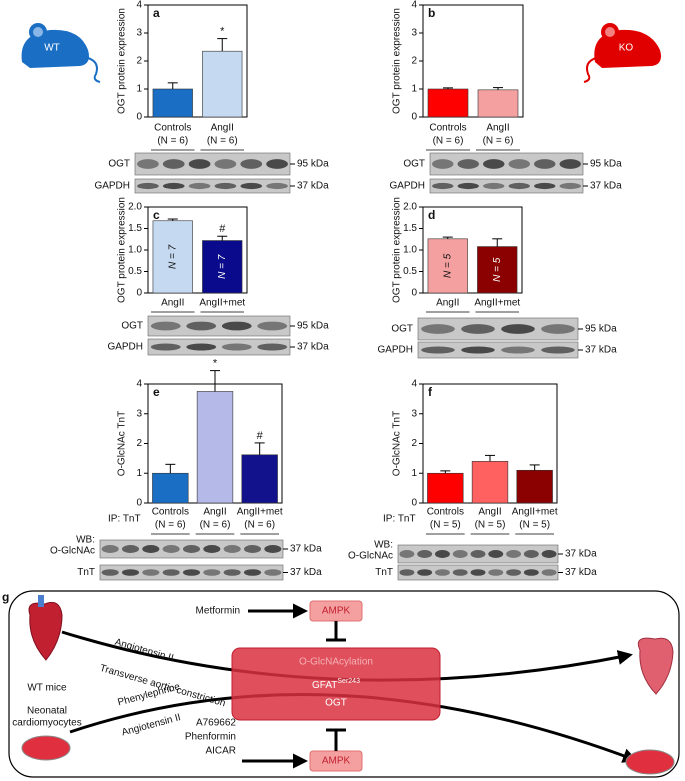 This screenshot has height=781, width=685. Describe the element at coordinates (397, 443) in the screenshot. I see `y-axis-label: O-GlcNAc TnT` at that location.